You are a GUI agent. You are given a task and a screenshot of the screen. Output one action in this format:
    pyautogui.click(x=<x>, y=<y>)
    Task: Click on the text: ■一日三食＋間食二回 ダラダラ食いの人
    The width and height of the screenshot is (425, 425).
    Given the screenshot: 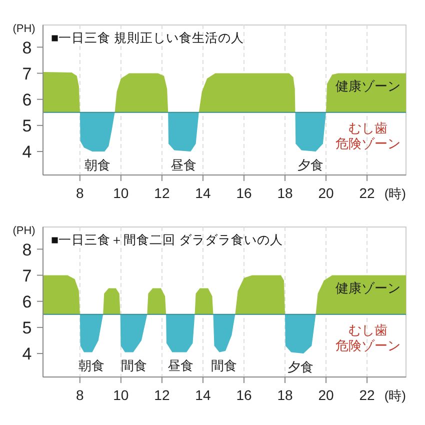 What is the action you would take?
    pyautogui.click(x=167, y=240)
    